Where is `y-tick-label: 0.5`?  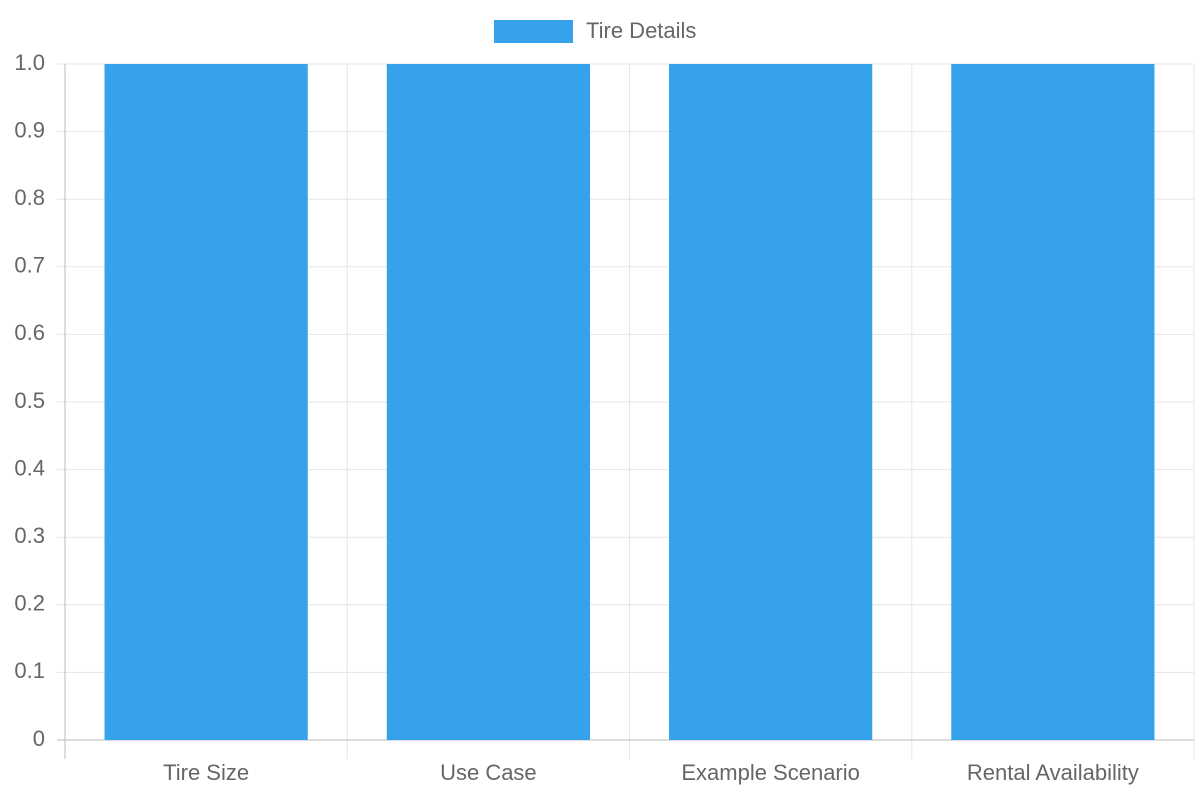 y-tick-label: 0.5 is located at coordinates (29, 400).